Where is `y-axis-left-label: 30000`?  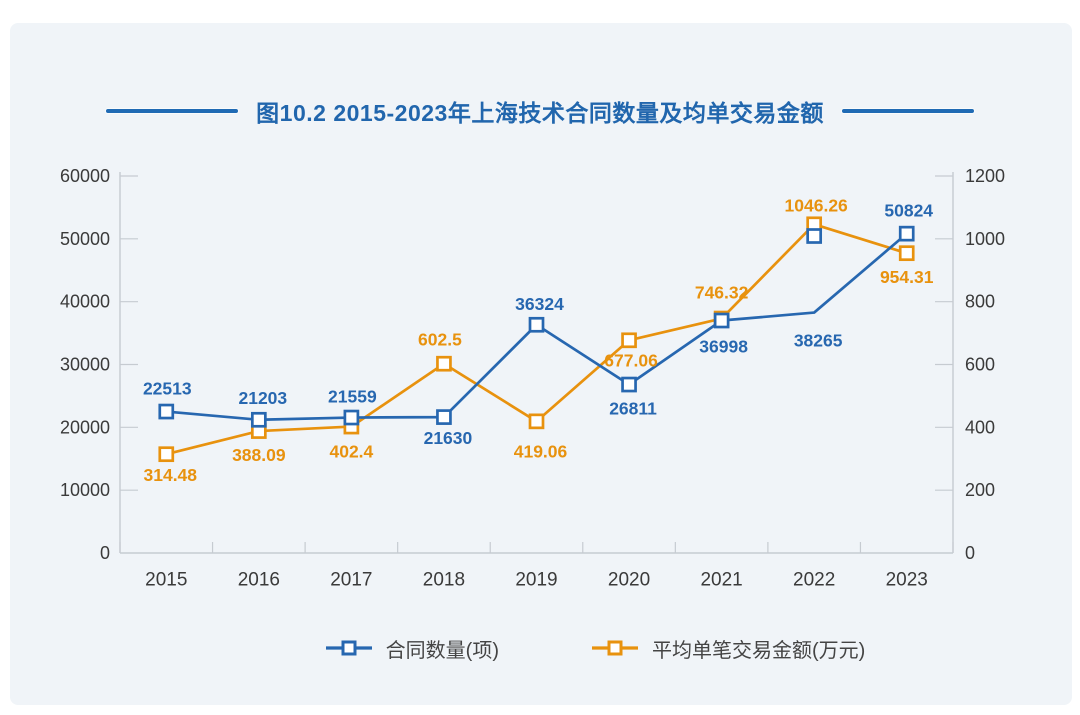 y-axis-left-label: 30000 is located at coordinates (85, 365).